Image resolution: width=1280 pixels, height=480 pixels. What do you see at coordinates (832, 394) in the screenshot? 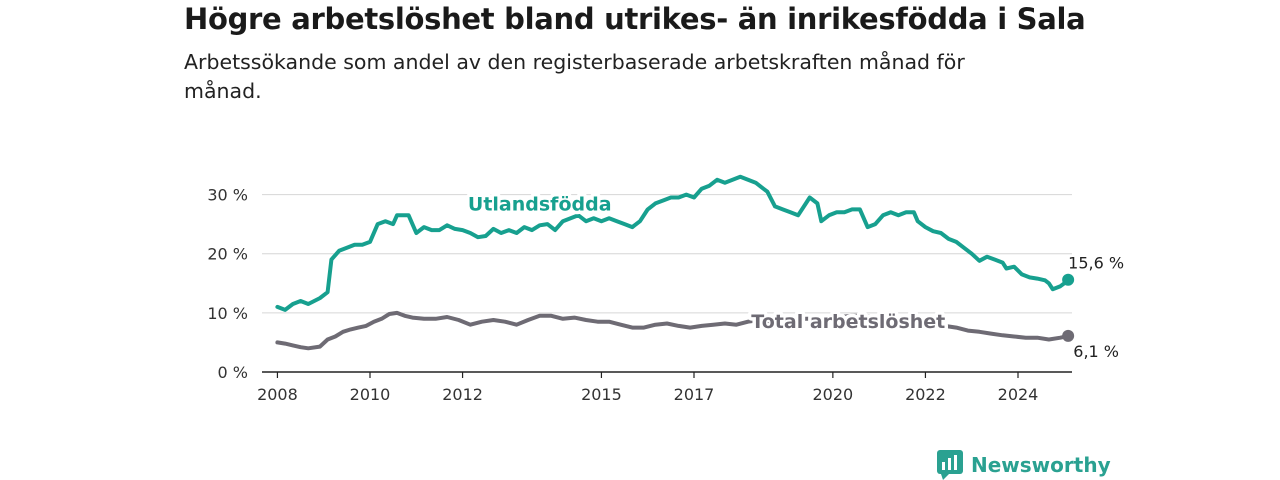
I see `x-tick-label: 2020` at bounding box center [832, 394].